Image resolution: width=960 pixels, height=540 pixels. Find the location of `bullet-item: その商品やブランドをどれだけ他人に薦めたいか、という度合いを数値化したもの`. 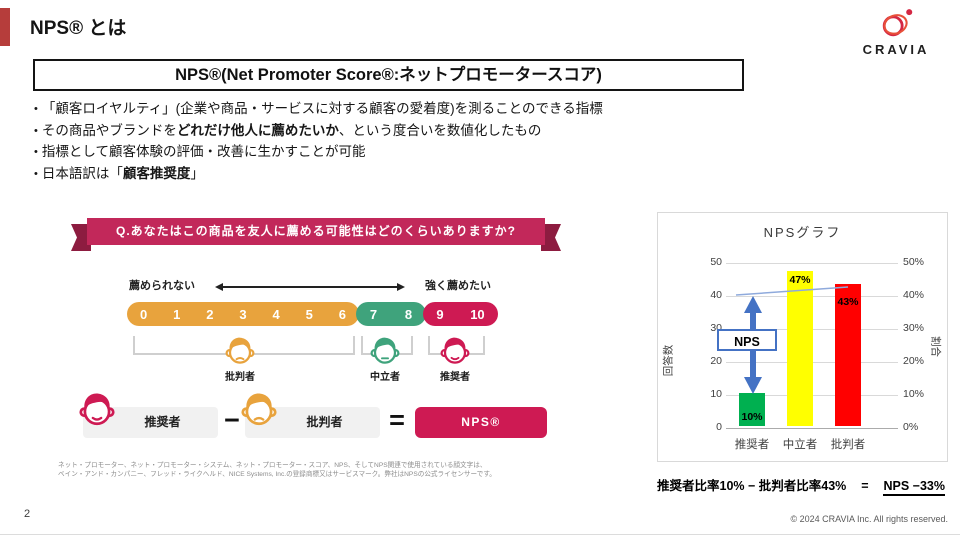

bullet-item: その商品やブランドをどれだけ他人に薦めたいか、という度合いを数値化したもの is located at coordinates (489, 132).